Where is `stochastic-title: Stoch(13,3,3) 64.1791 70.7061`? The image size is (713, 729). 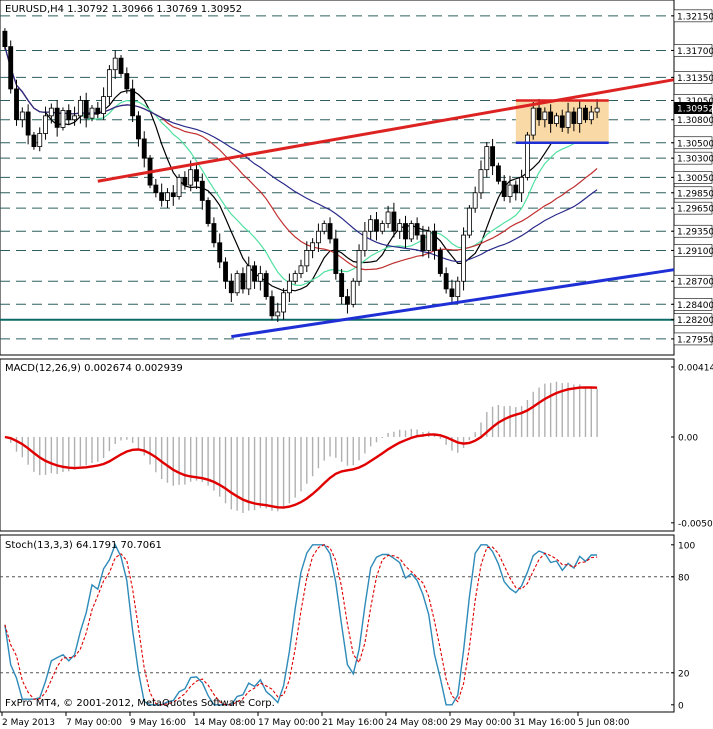
stochastic-title: Stoch(13,3,3) 64.1791 70.7061 is located at coordinates (83, 545).